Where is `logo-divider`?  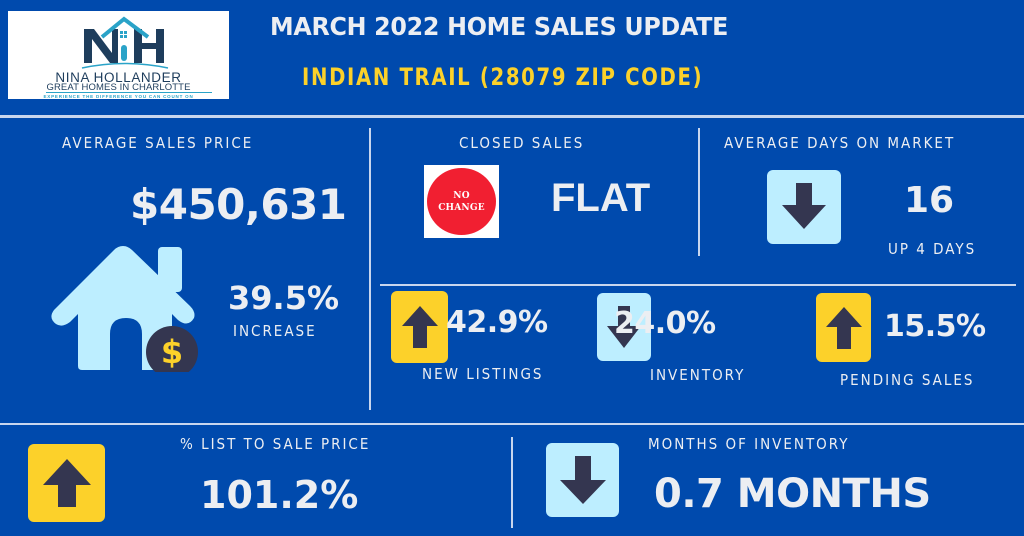
logo-divider is located at coordinates (129, 92).